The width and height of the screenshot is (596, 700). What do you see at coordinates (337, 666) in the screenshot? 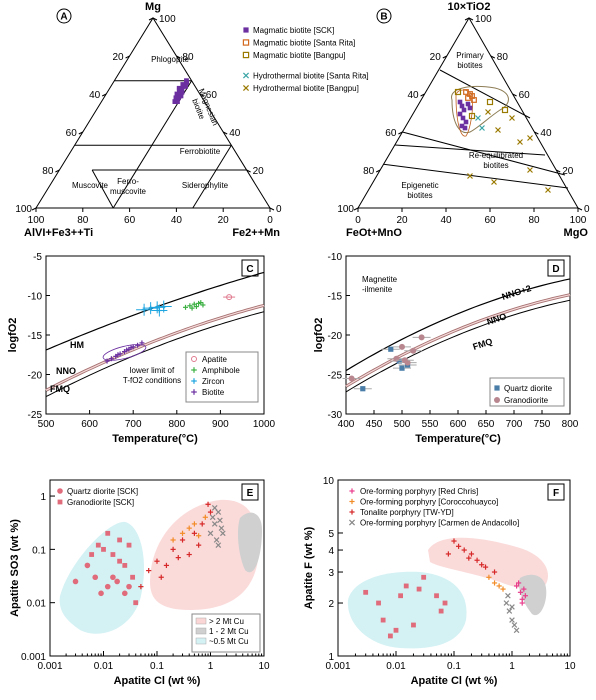
I see `x-tick-label: 0.001` at bounding box center [337, 666].